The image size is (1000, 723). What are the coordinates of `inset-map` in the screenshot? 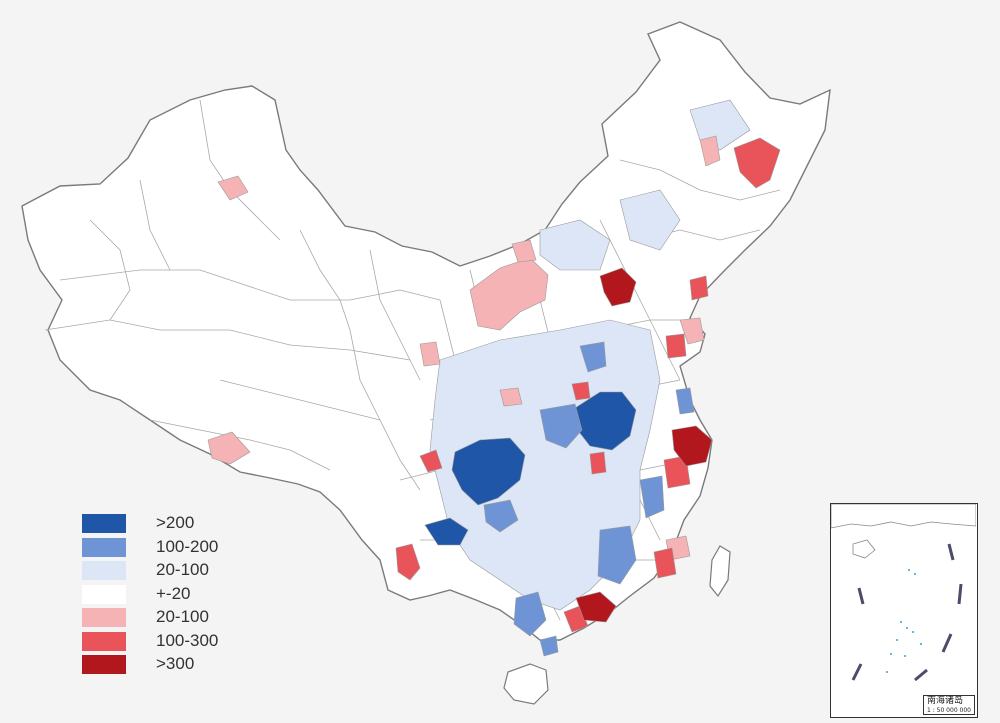 It's located at (903, 592).